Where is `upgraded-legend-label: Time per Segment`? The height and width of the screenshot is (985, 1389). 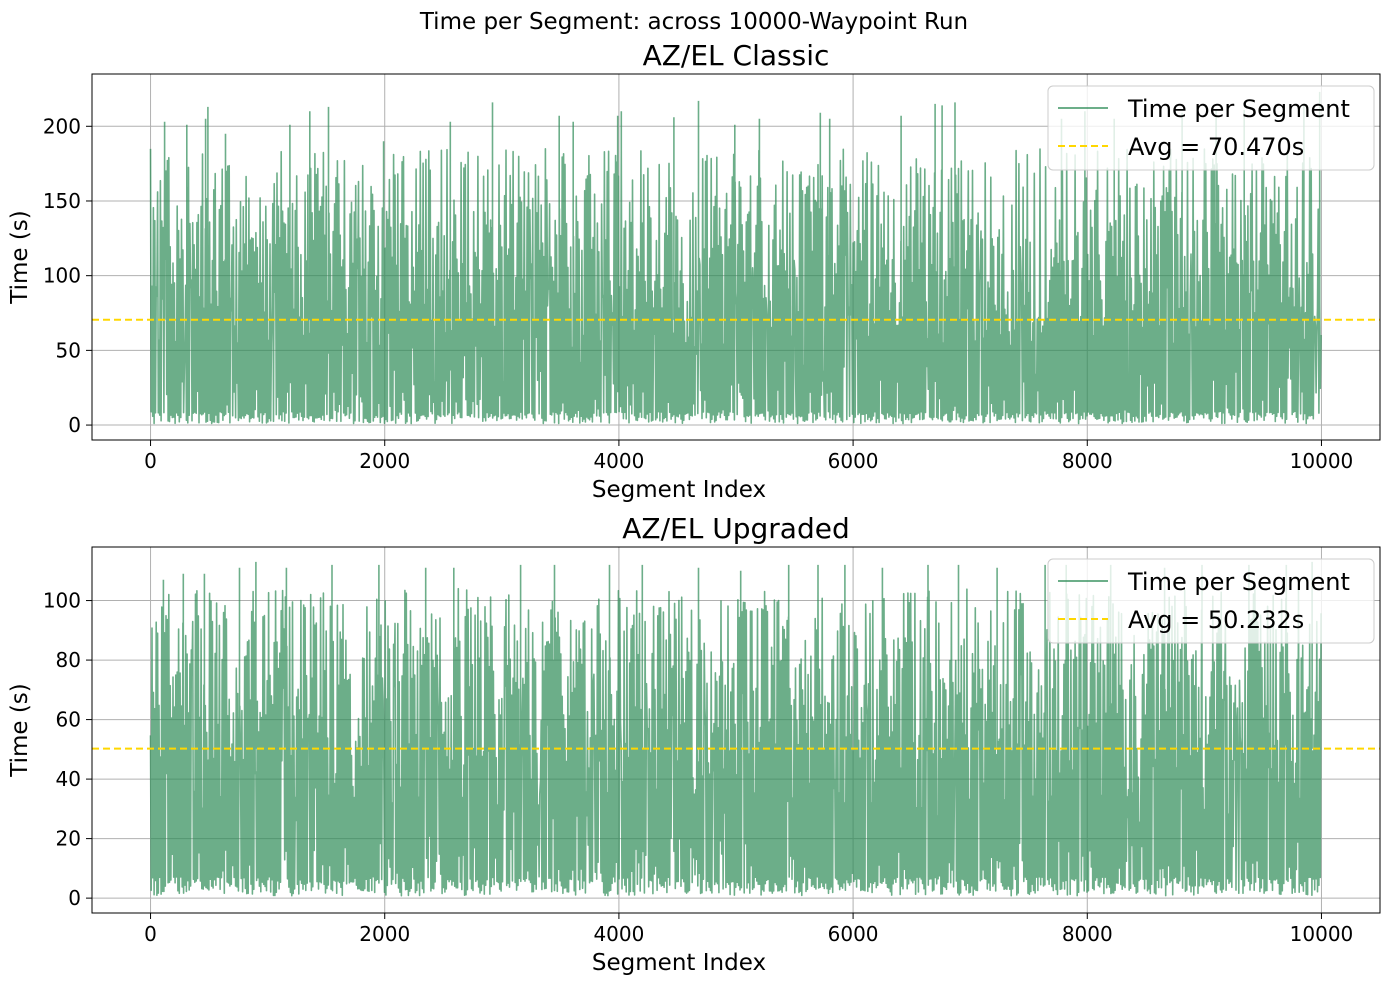 upgraded-legend-label: Time per Segment is located at coordinates (1238, 582).